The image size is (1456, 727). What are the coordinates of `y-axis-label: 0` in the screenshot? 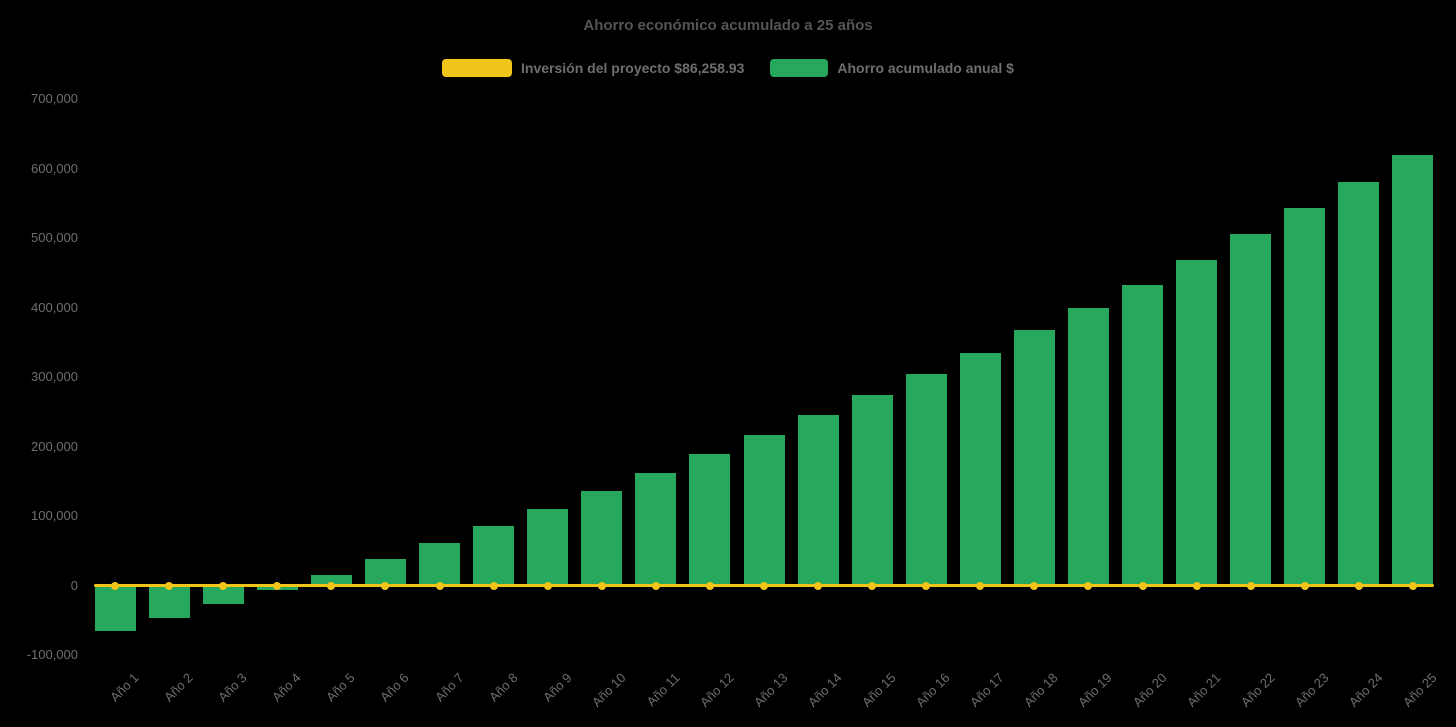 It's located at (74, 585).